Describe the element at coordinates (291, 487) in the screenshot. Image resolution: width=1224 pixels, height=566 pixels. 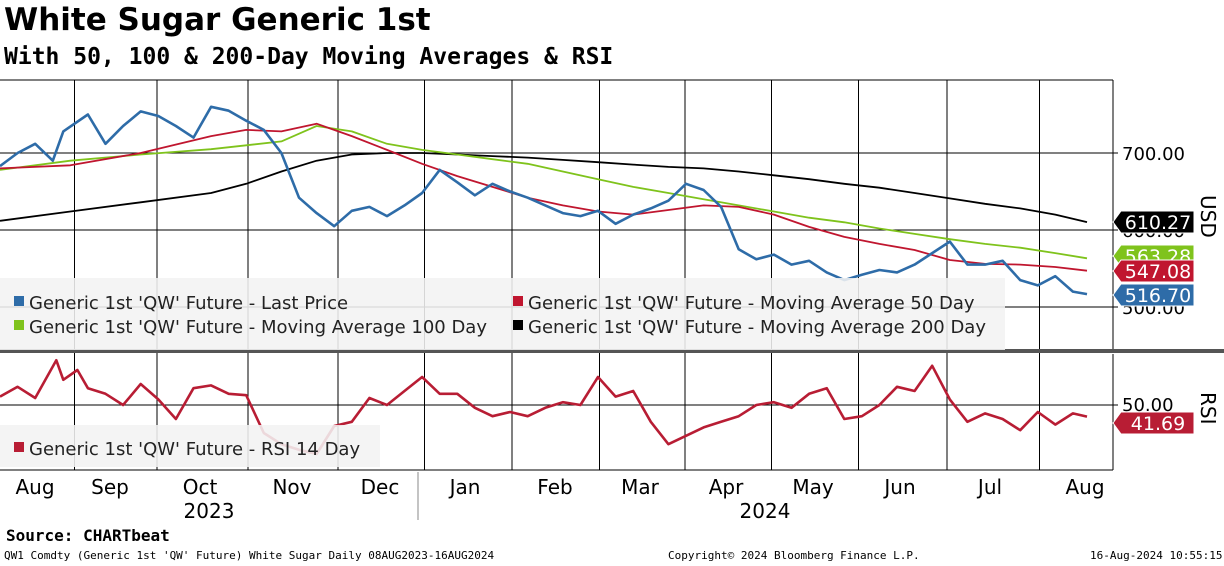
I see `x-month-label: Nov` at that location.